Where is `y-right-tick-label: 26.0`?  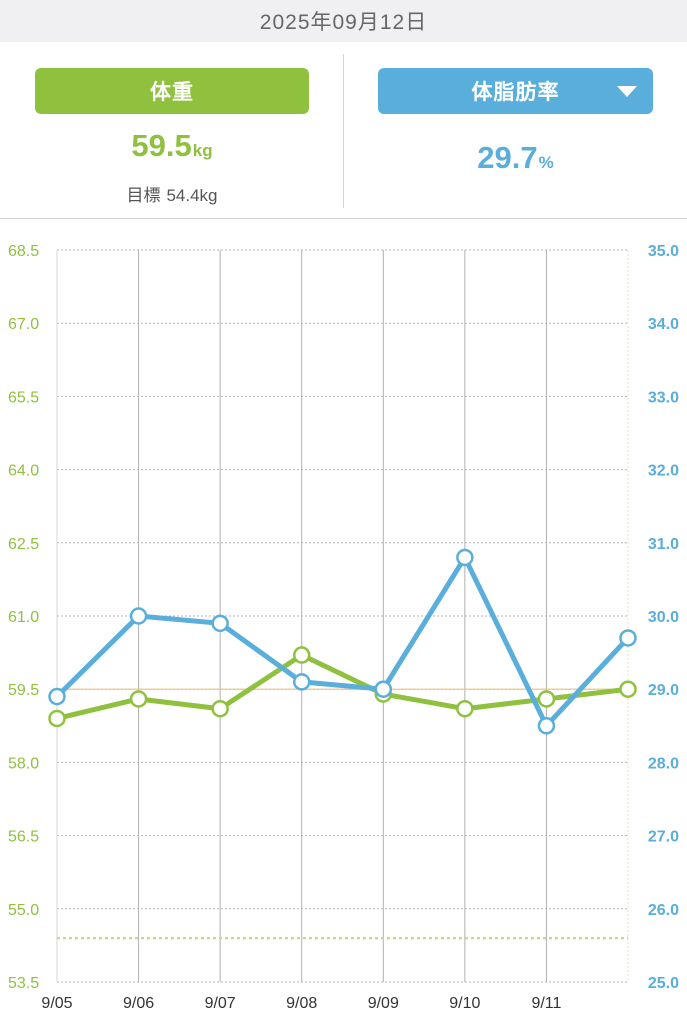 y-right-tick-label: 26.0 is located at coordinates (663, 910).